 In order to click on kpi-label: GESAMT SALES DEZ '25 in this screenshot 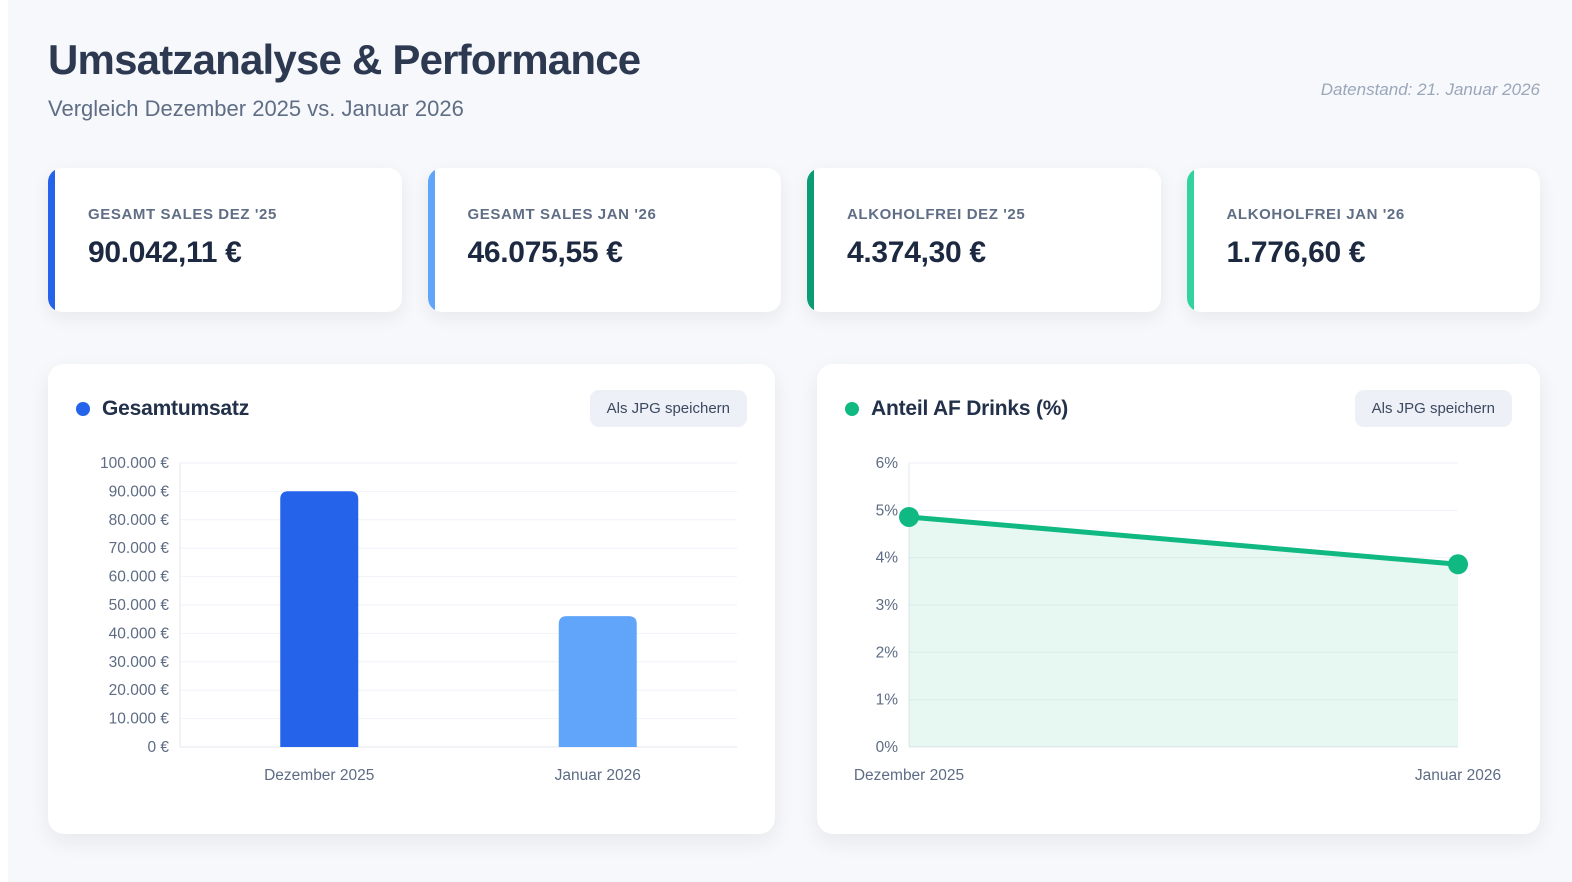, I will do `click(182, 215)`.